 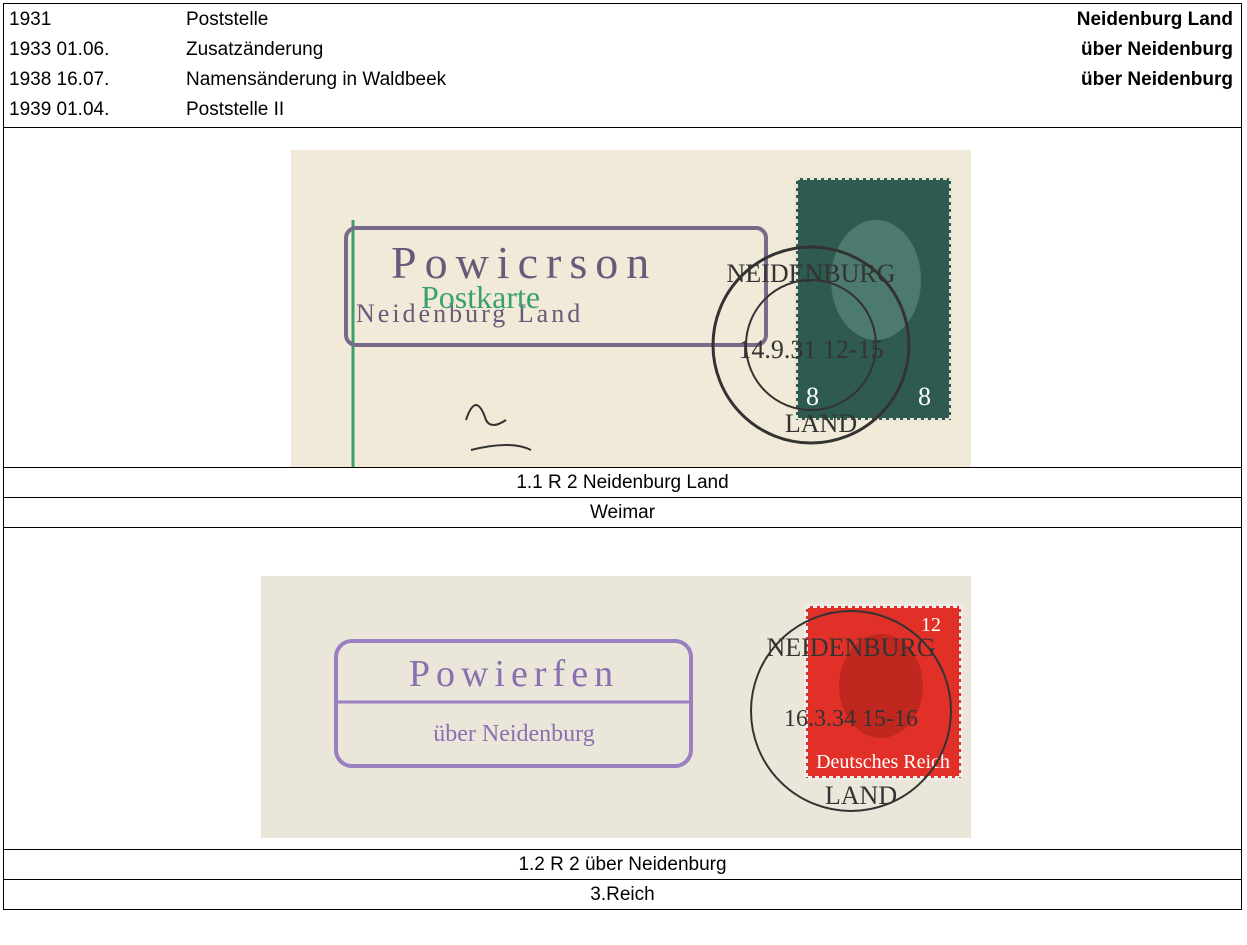 I want to click on cancel-date: 14.9.31 12-15, so click(x=810, y=349).